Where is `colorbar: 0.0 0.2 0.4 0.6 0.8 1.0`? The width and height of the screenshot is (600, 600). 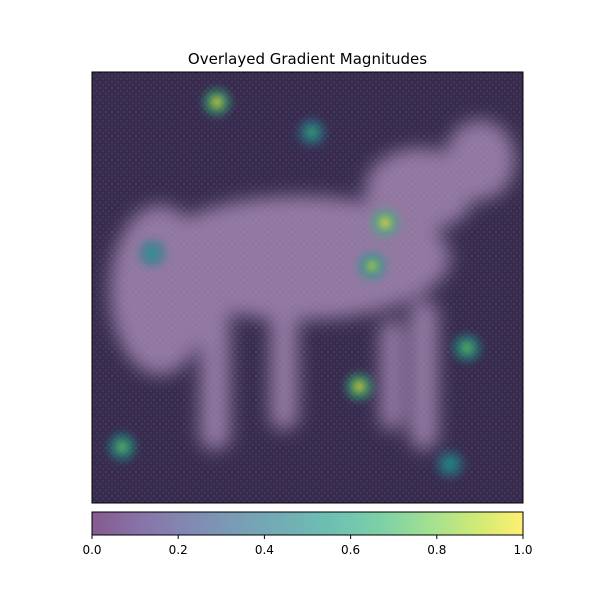 colorbar: 0.0 0.2 0.4 0.6 0.8 1.0 is located at coordinates (307, 534).